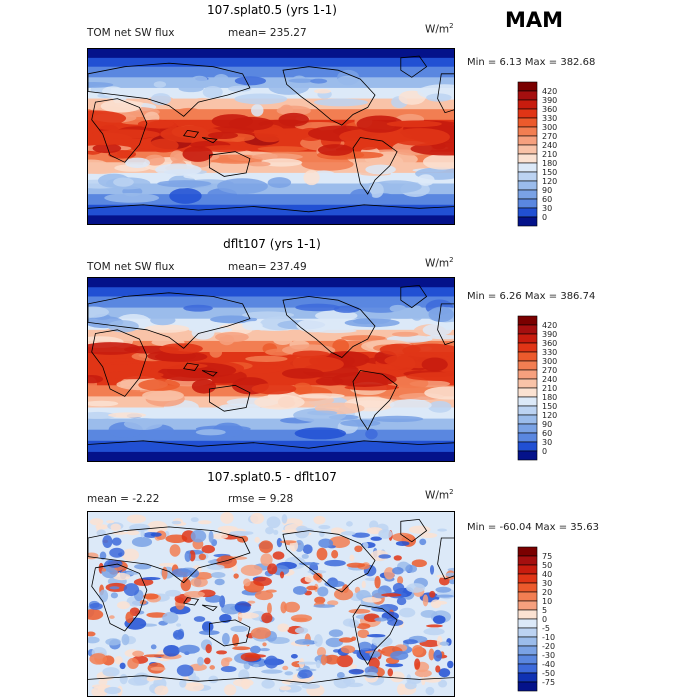  I want to click on panel-3-rmse: rmse = 9.28, so click(261, 499).